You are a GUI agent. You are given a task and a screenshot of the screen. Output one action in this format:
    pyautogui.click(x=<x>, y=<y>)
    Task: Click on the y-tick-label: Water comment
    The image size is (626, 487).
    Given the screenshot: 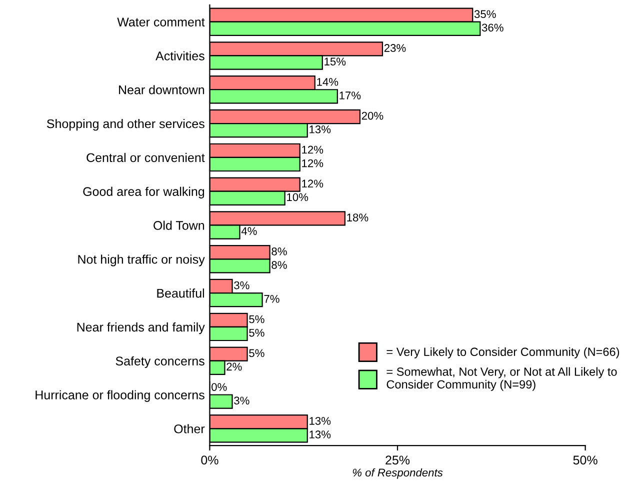 What is the action you would take?
    pyautogui.click(x=161, y=22)
    